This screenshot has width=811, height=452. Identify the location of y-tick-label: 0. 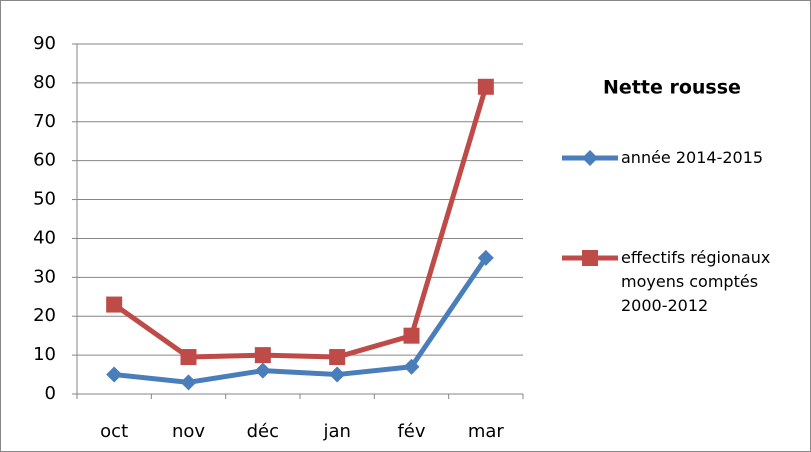
(50, 393).